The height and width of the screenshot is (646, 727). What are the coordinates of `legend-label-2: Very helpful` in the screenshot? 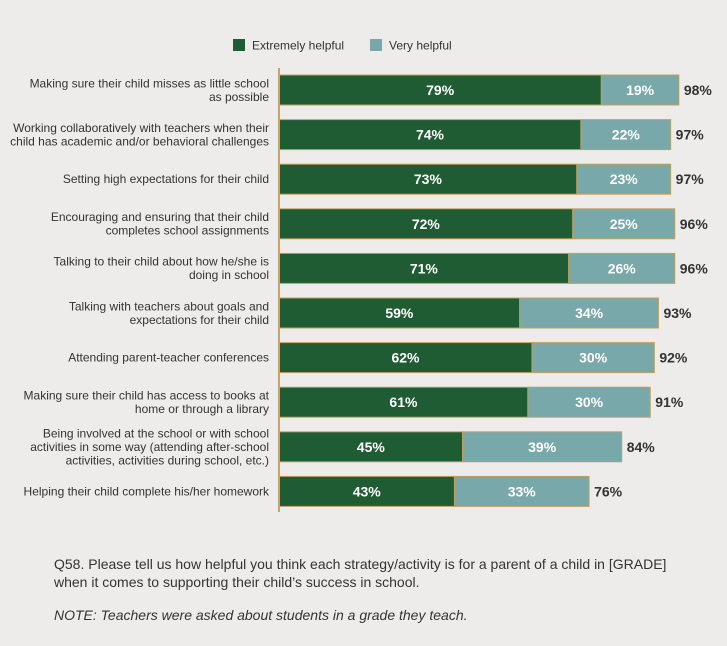 It's located at (420, 46).